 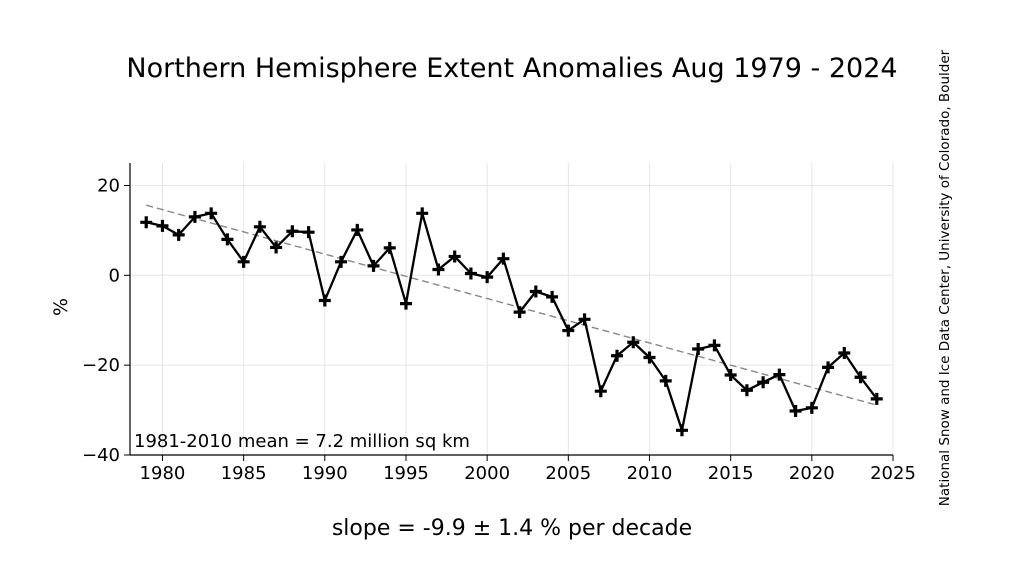 What do you see at coordinates (61, 307) in the screenshot?
I see `y-axis-label: %` at bounding box center [61, 307].